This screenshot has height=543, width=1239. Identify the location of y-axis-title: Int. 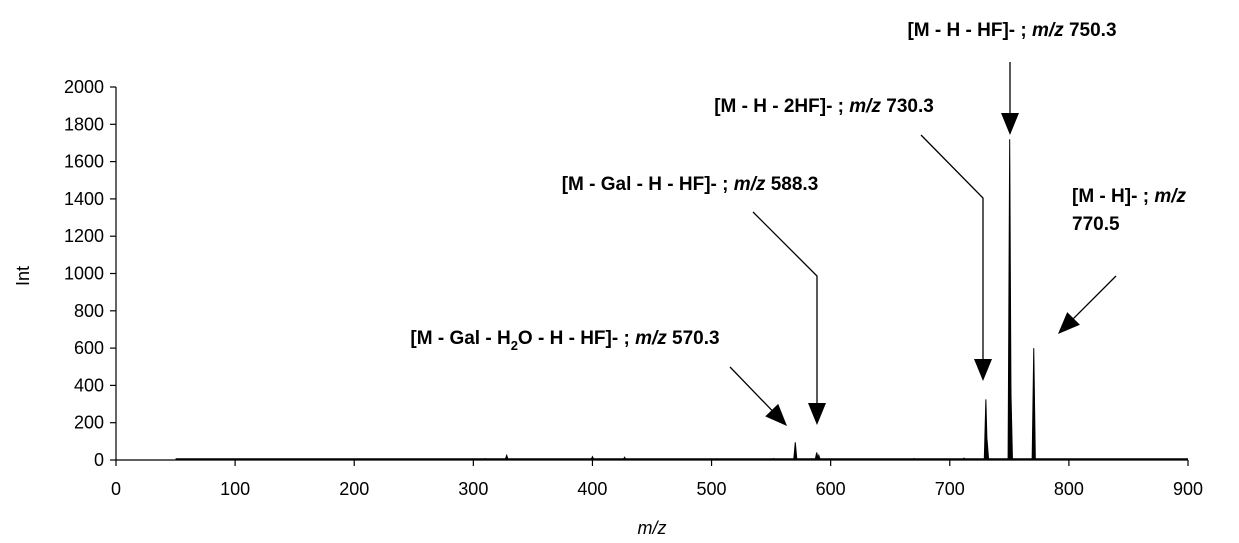
(23, 276).